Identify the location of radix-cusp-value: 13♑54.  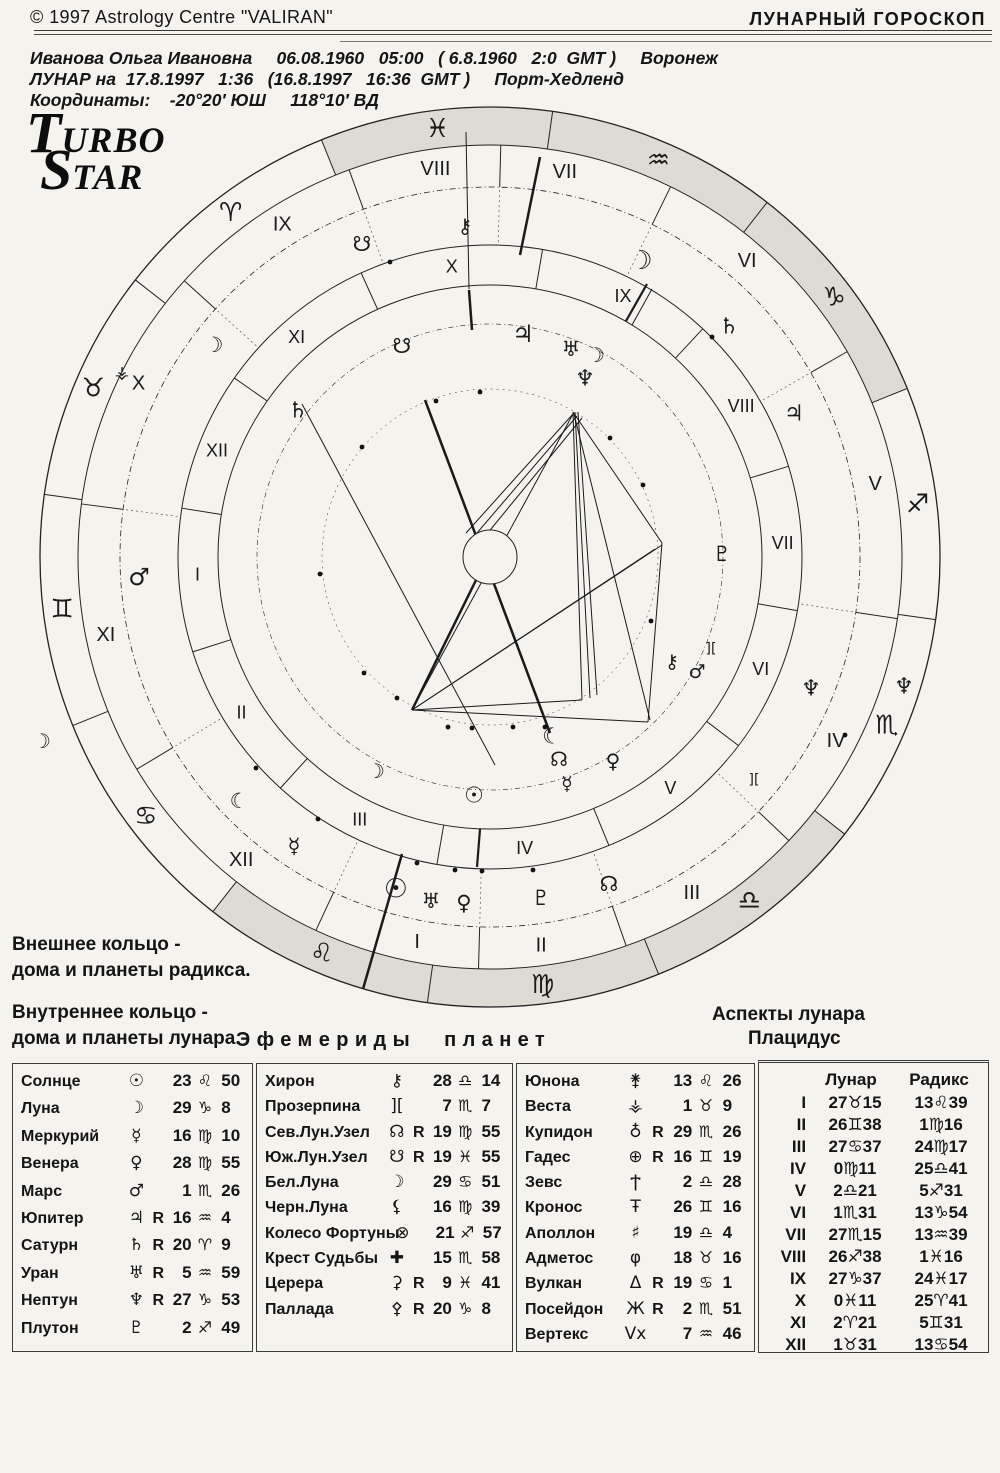
(941, 1212).